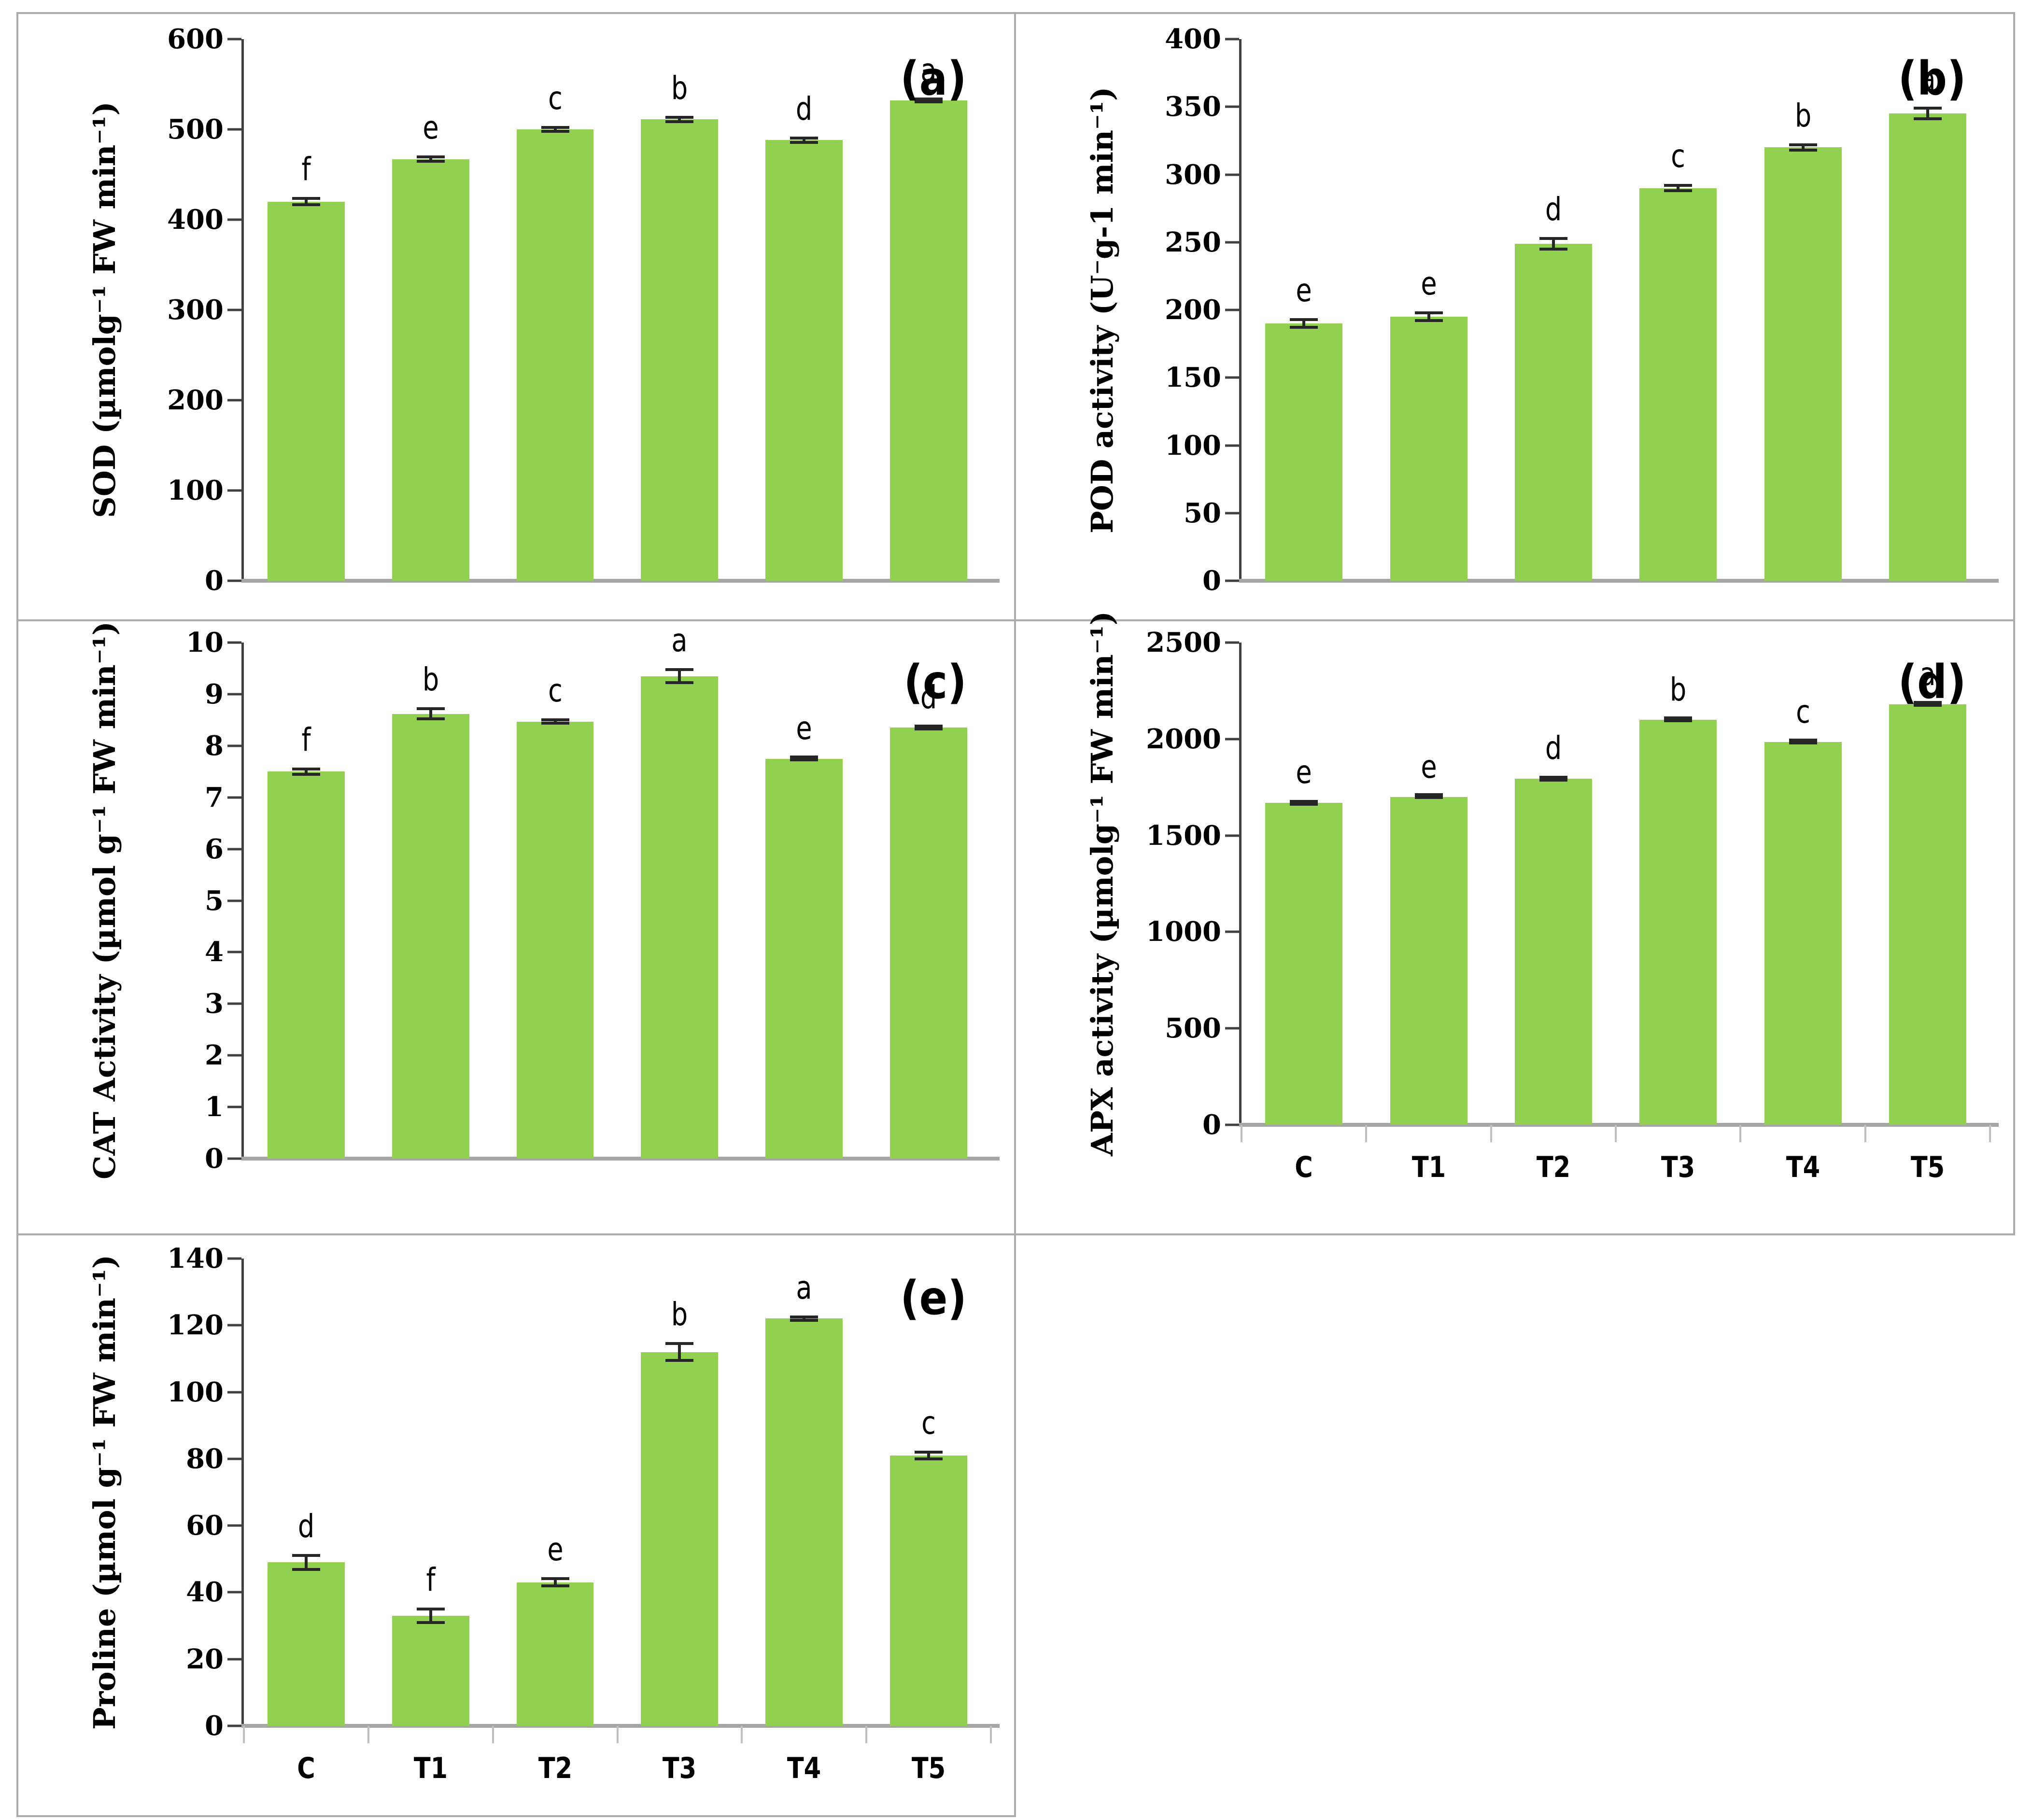 This screenshot has width=2018, height=1820. I want to click on panel-letter-c: (c), so click(935, 682).